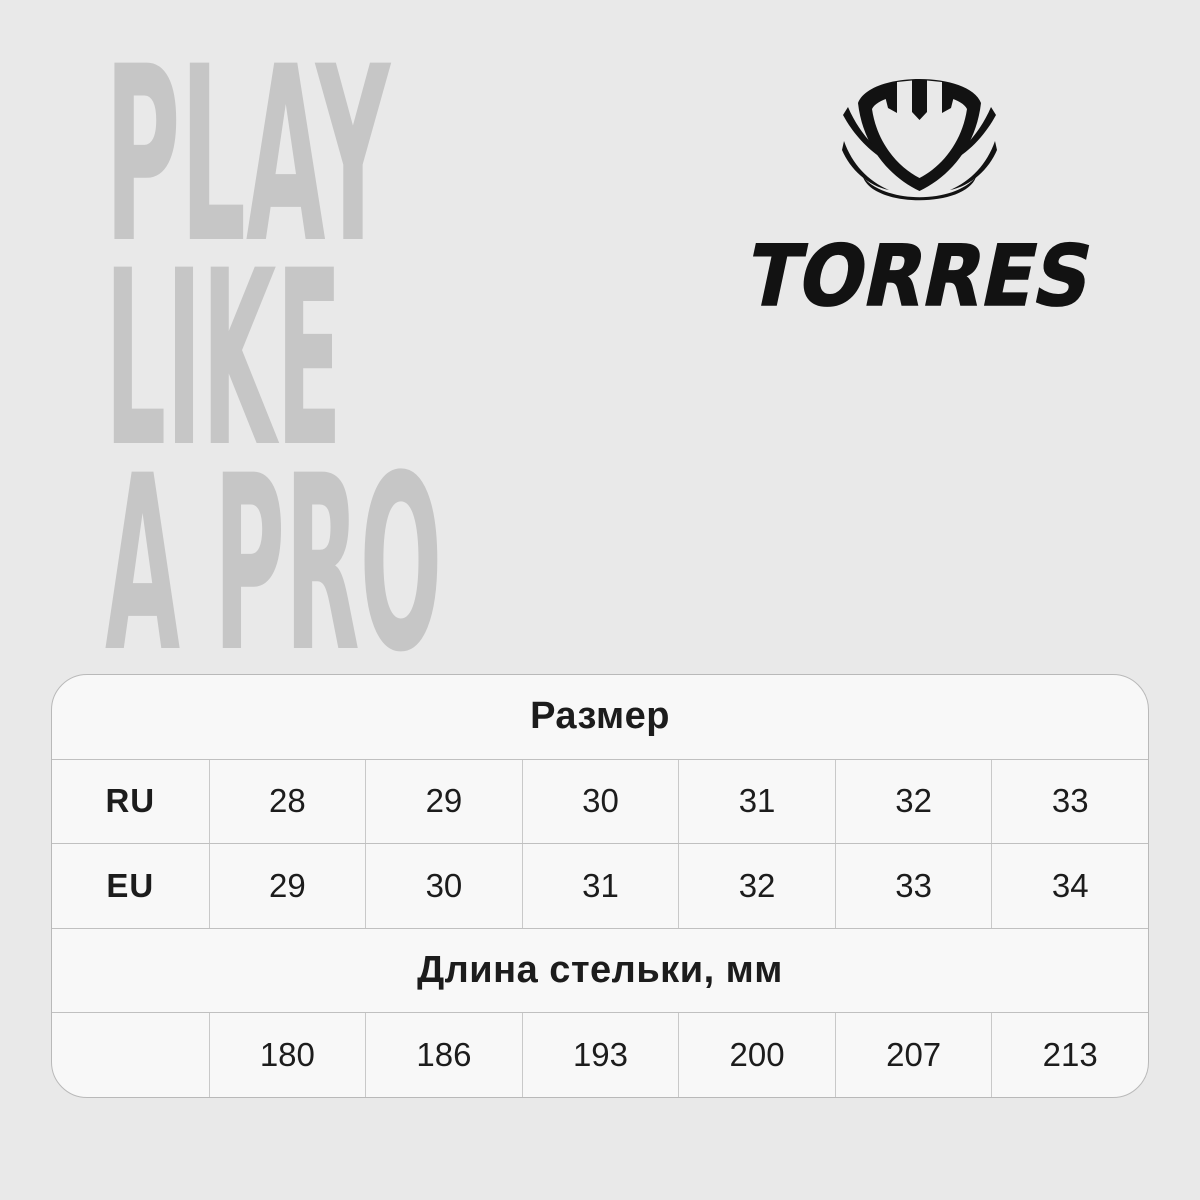 This screenshot has width=1200, height=1200. I want to click on size-table-header-row: Размер, so click(600, 717).